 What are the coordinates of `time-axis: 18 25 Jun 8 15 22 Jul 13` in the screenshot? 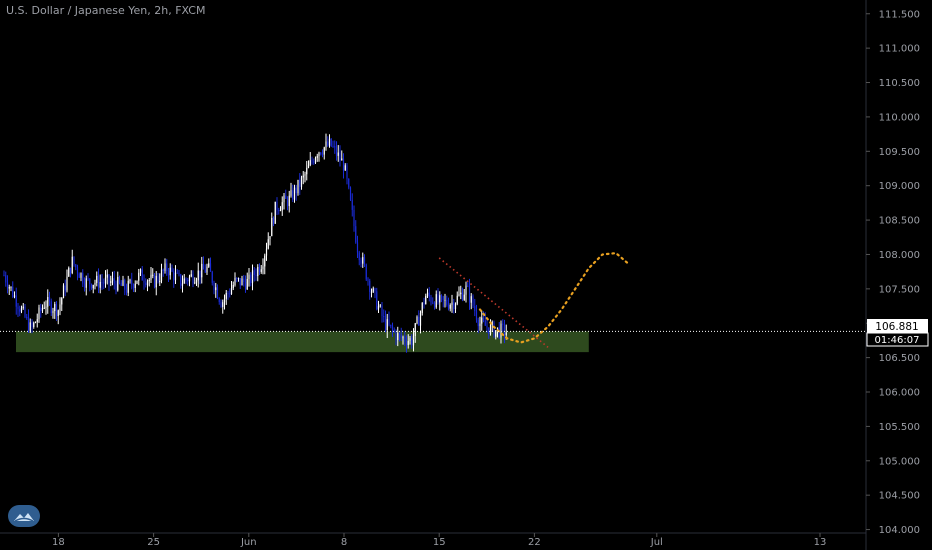 It's located at (439, 540).